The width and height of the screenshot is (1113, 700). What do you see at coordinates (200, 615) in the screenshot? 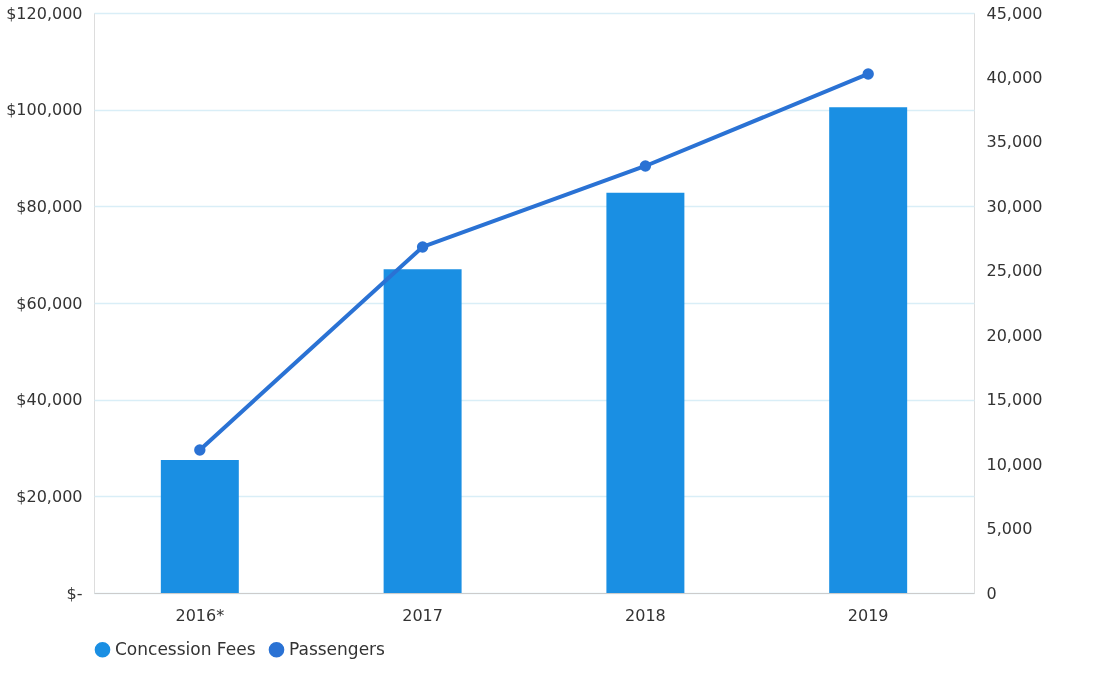
I see `x-tick-label: 2016*` at bounding box center [200, 615].